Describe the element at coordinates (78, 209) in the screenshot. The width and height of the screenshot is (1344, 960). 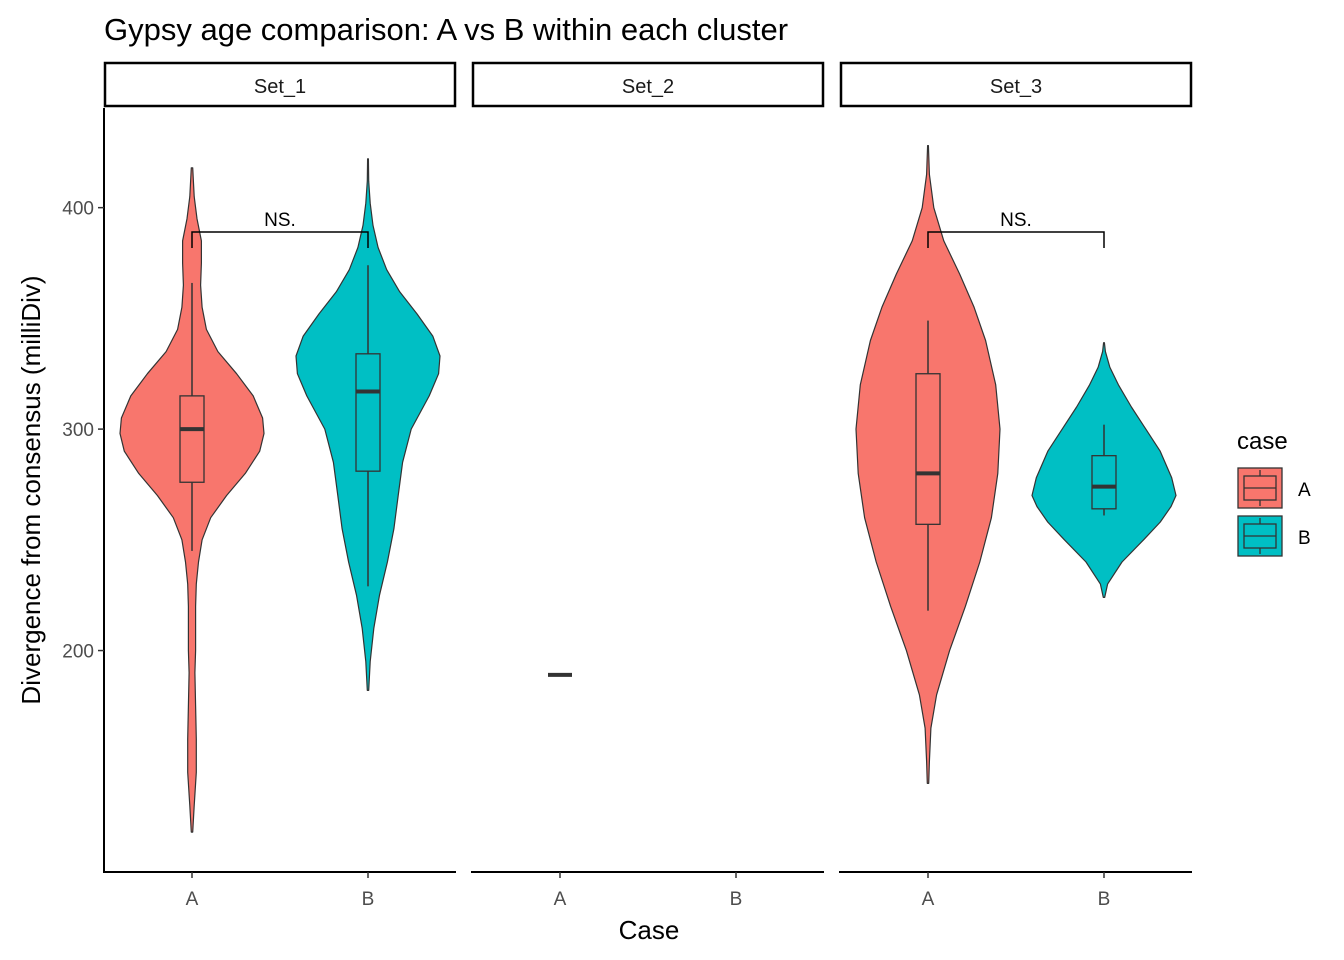
I see `y-tick-label: 400` at that location.